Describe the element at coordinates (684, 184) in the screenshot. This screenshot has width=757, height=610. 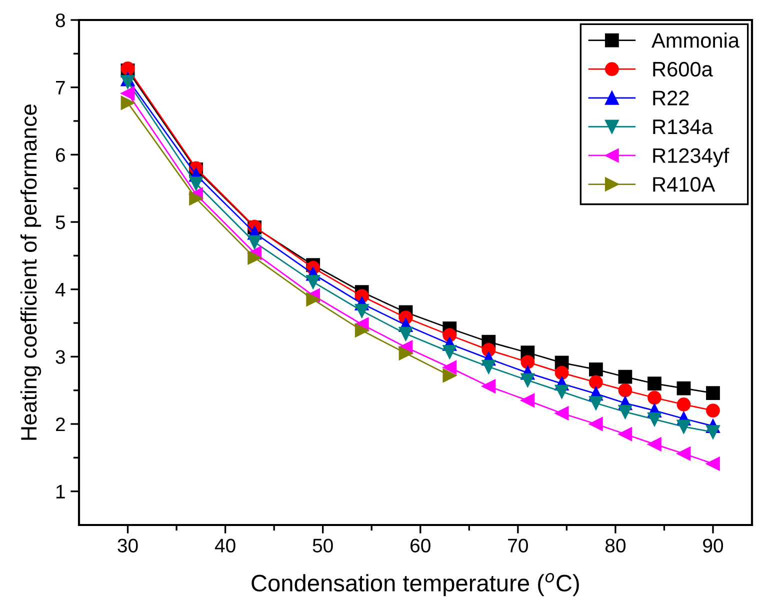
I see `legend-label: R410A` at that location.